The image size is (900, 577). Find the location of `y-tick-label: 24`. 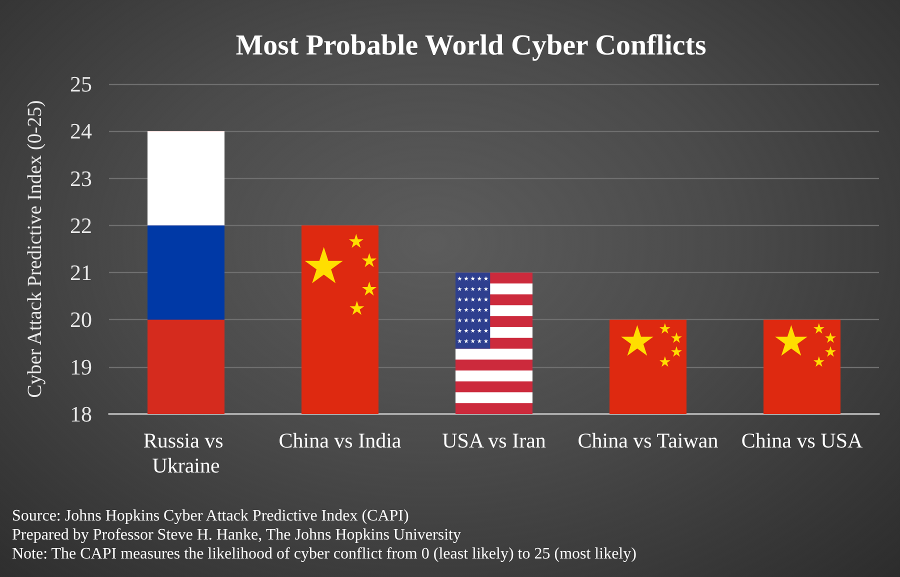

y-tick-label: 24 is located at coordinates (81, 131).